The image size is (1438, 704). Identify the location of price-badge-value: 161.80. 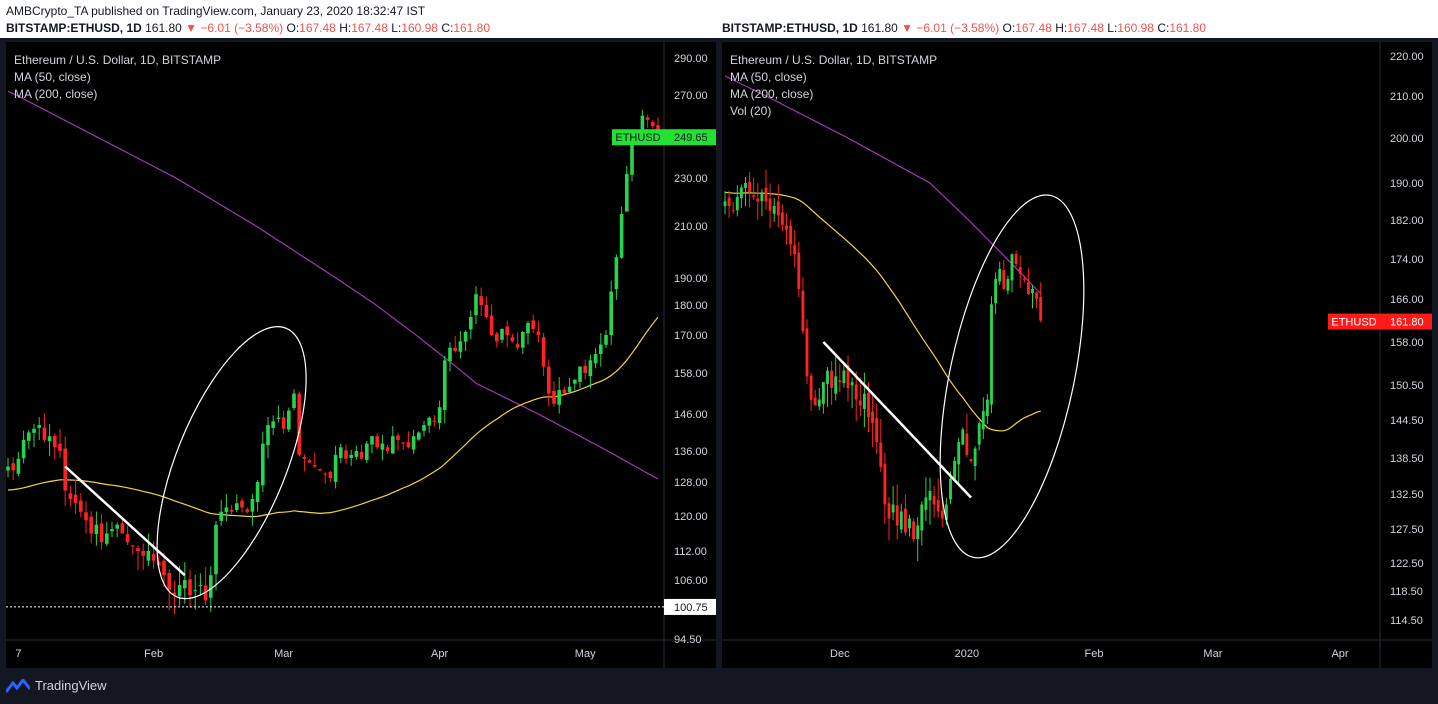
(1407, 323).